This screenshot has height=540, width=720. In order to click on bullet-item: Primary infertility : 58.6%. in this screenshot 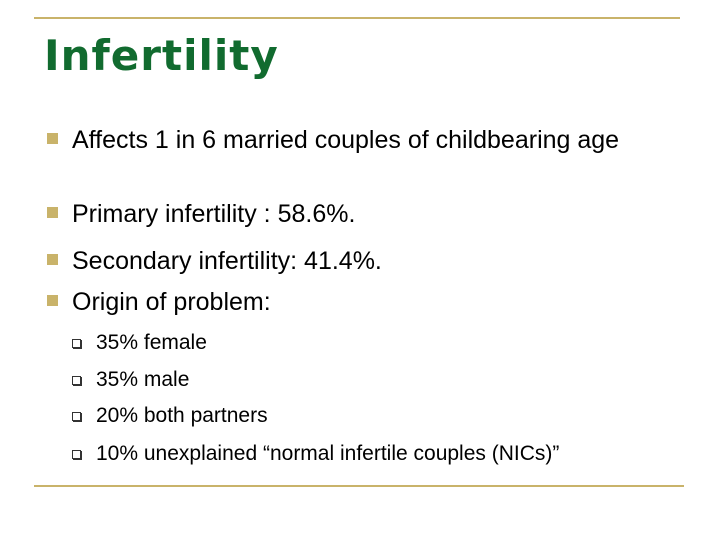, I will do `click(364, 214)`.